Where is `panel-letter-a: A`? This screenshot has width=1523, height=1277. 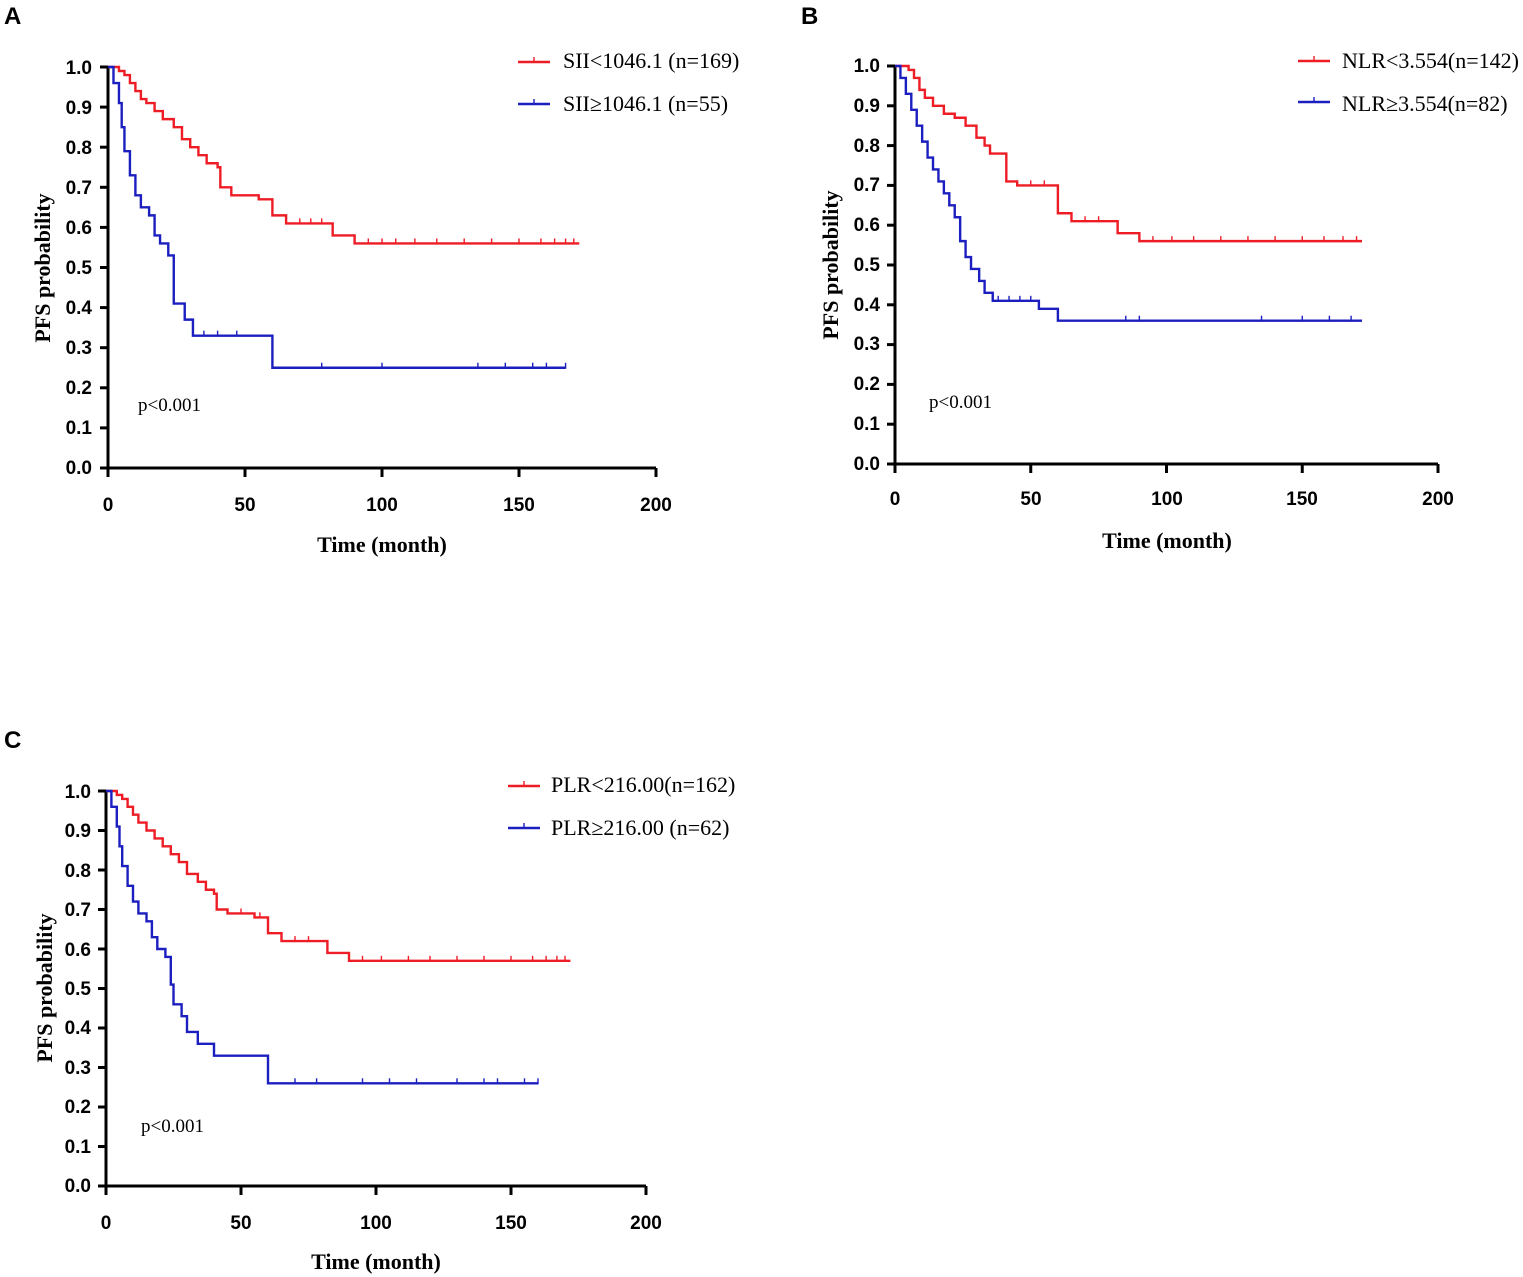 panel-letter-a: A is located at coordinates (12, 16).